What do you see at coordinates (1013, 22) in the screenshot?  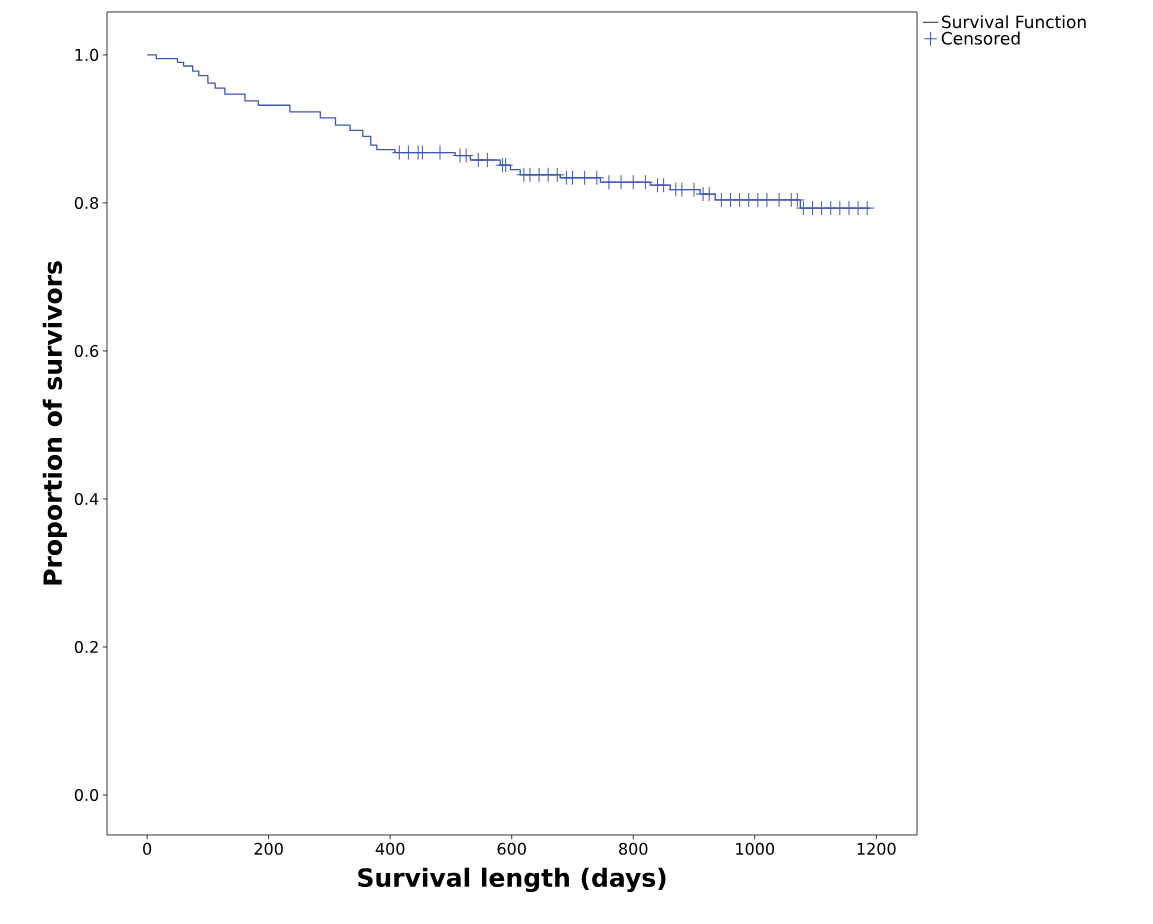 I see `legend-label: Survival Function` at bounding box center [1013, 22].